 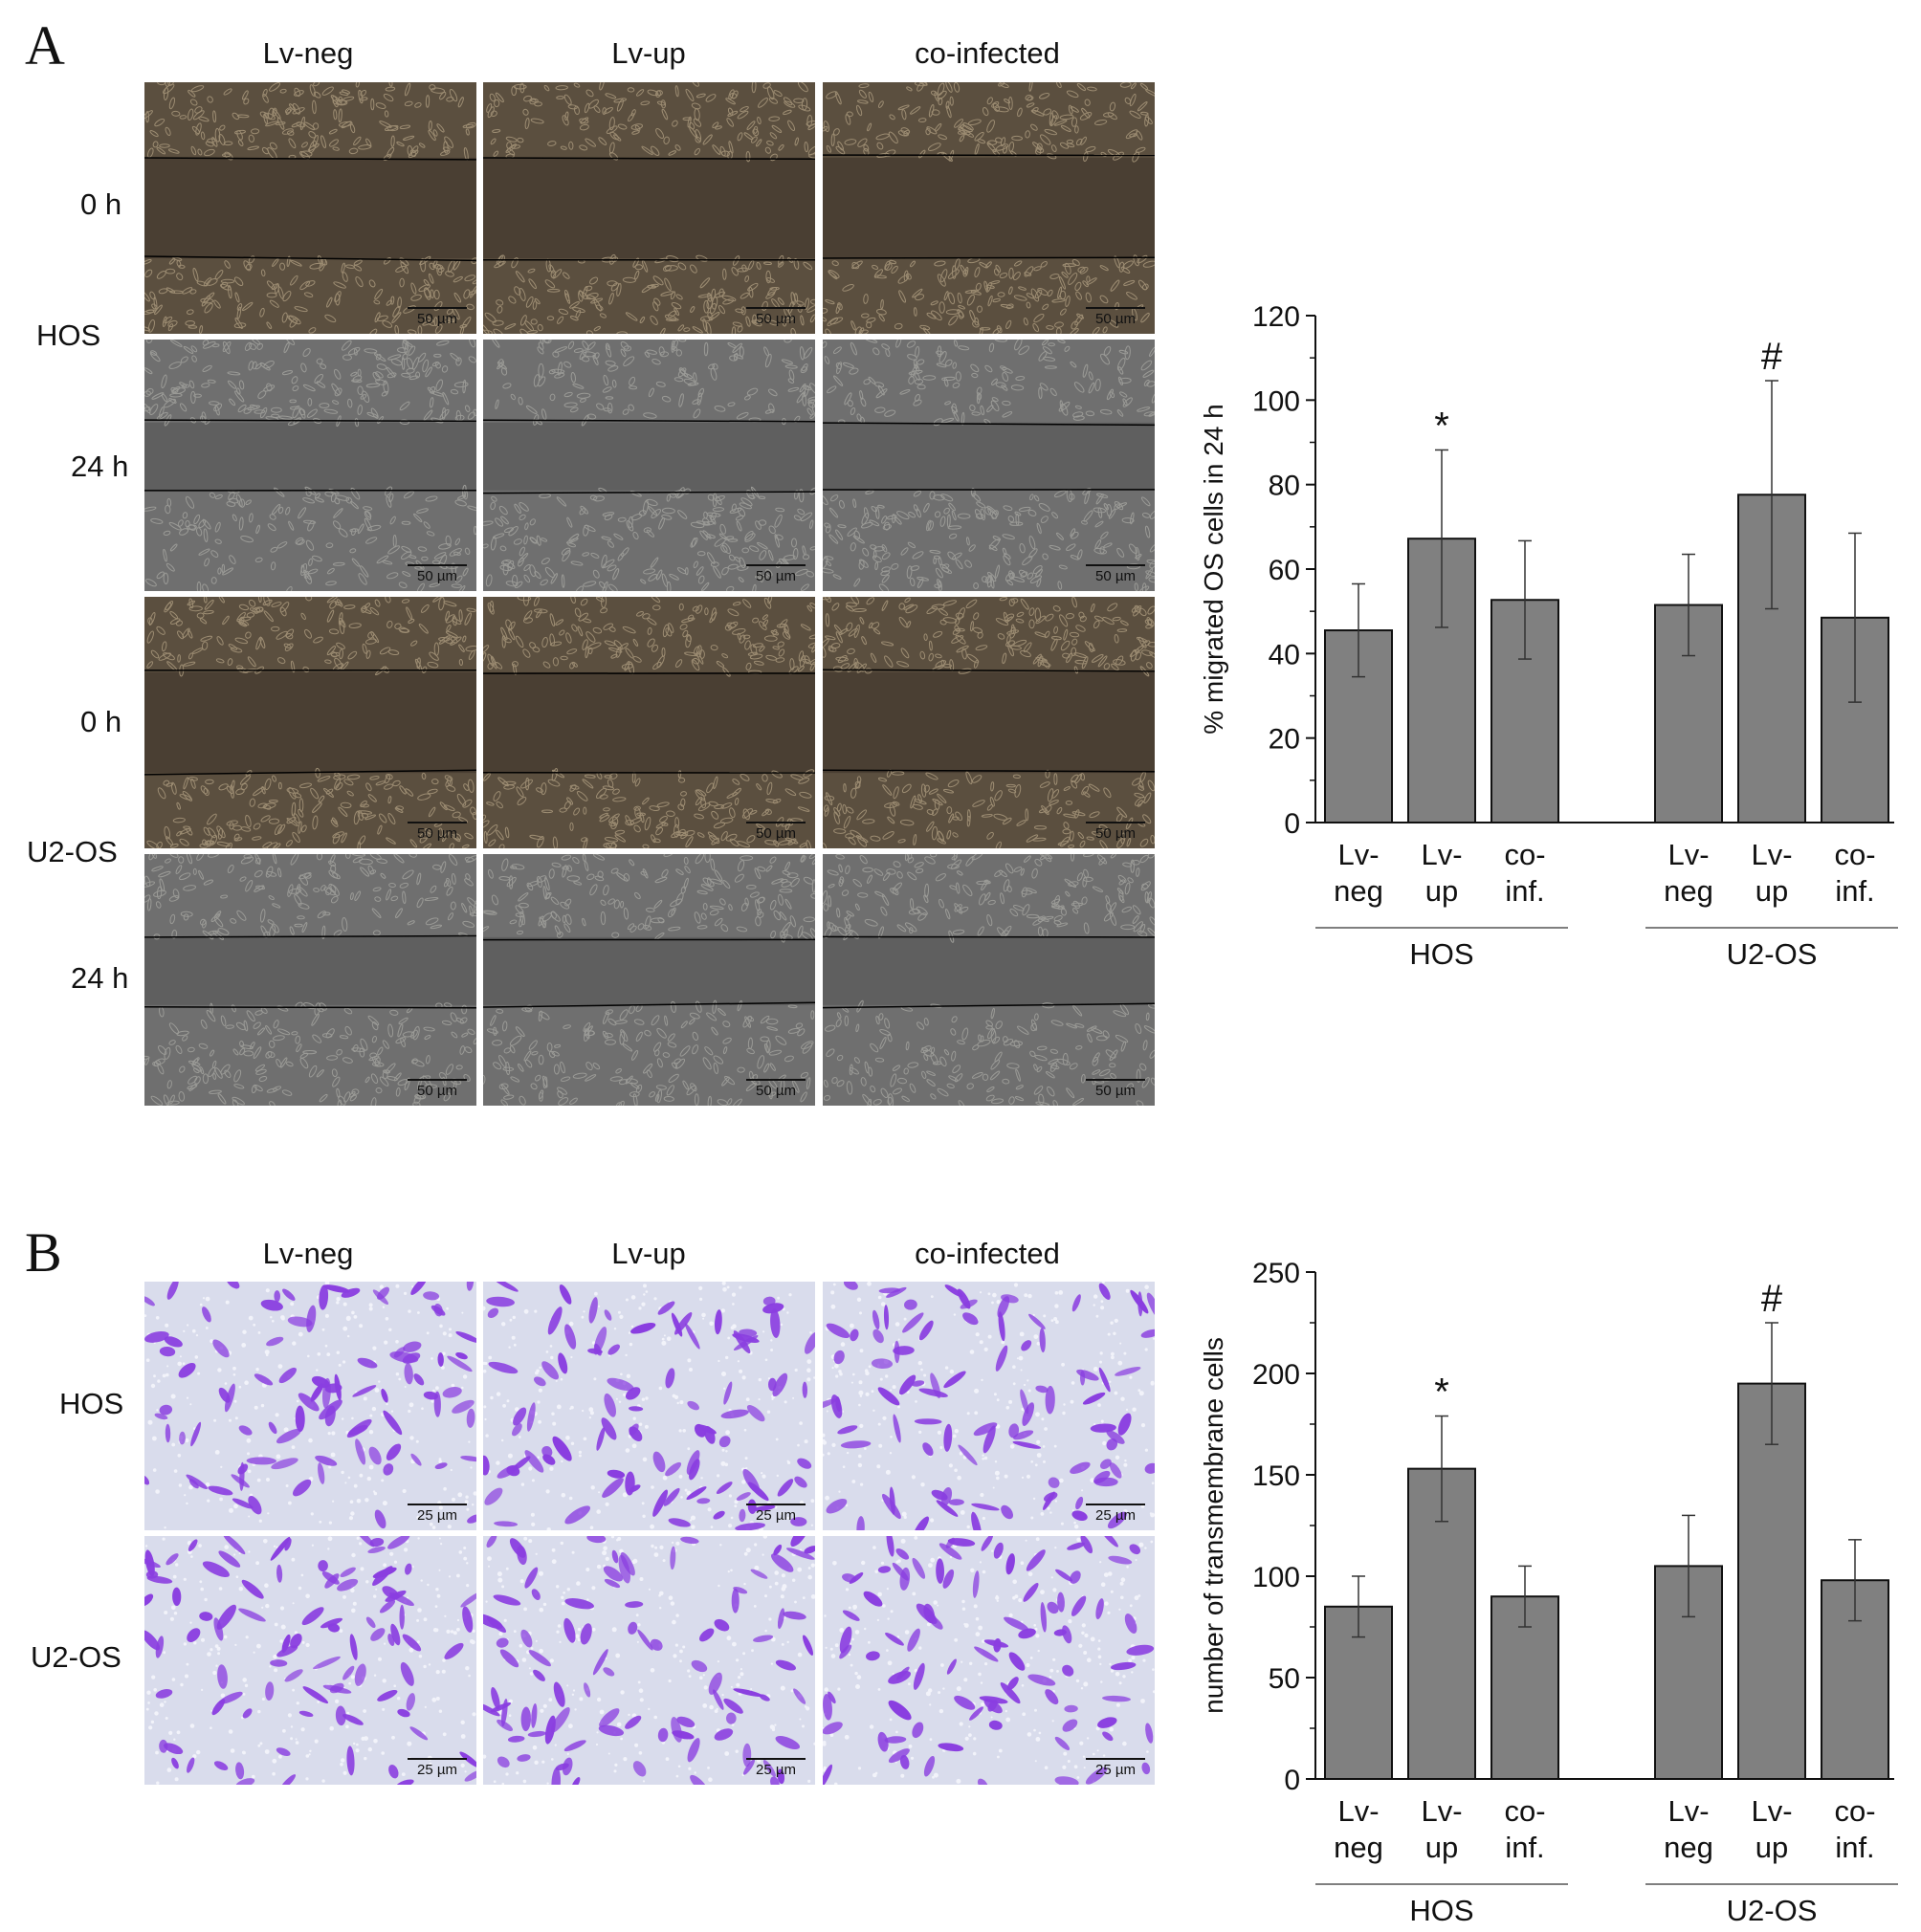 What do you see at coordinates (1285, 740) in the screenshot?
I see `chart-a-ytick-label: 20` at bounding box center [1285, 740].